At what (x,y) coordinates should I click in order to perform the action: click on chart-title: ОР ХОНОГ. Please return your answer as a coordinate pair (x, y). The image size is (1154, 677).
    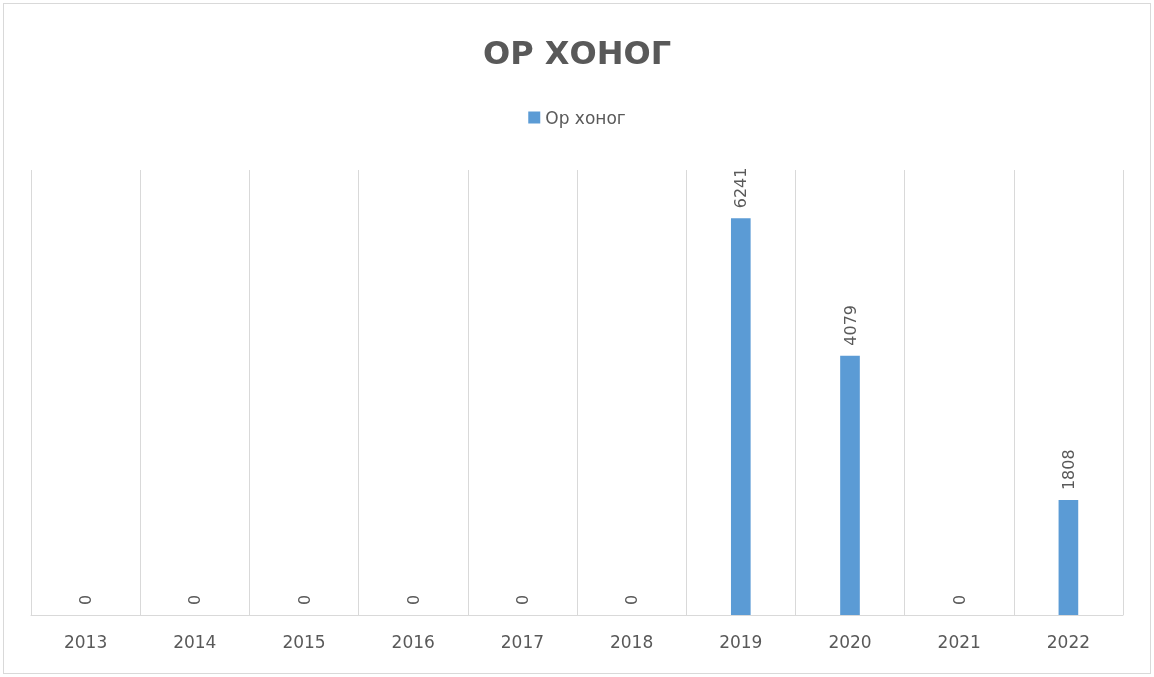
    Looking at the image, I should click on (577, 53).